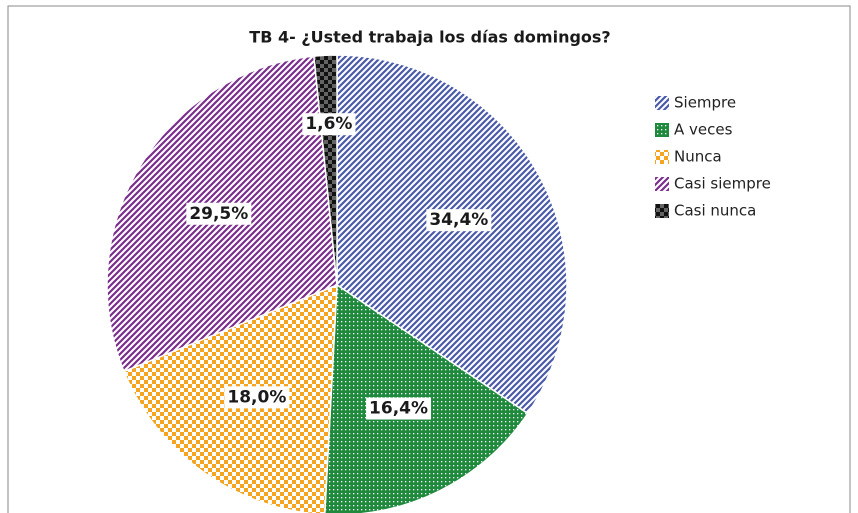 The width and height of the screenshot is (858, 513). I want to click on data-label: 18,0%, so click(257, 397).